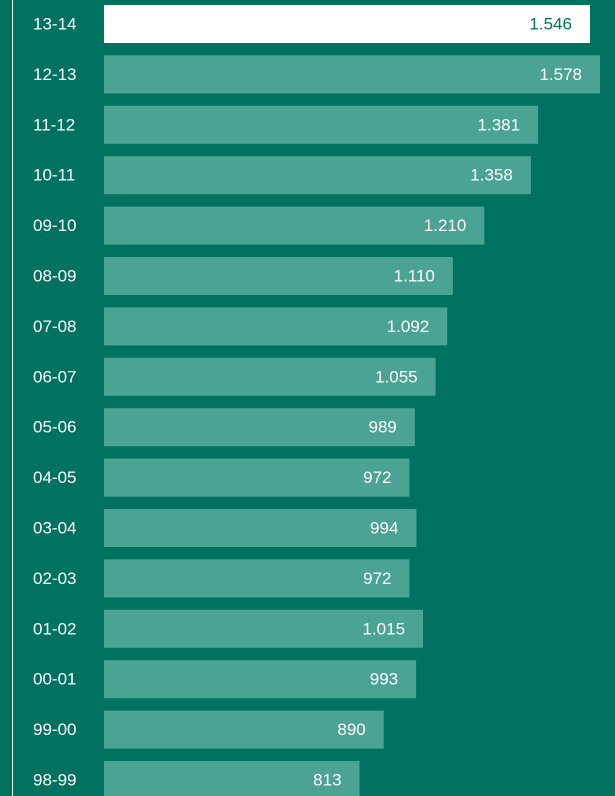 This screenshot has height=796, width=615. What do you see at coordinates (327, 779) in the screenshot?
I see `value-label: 813` at bounding box center [327, 779].